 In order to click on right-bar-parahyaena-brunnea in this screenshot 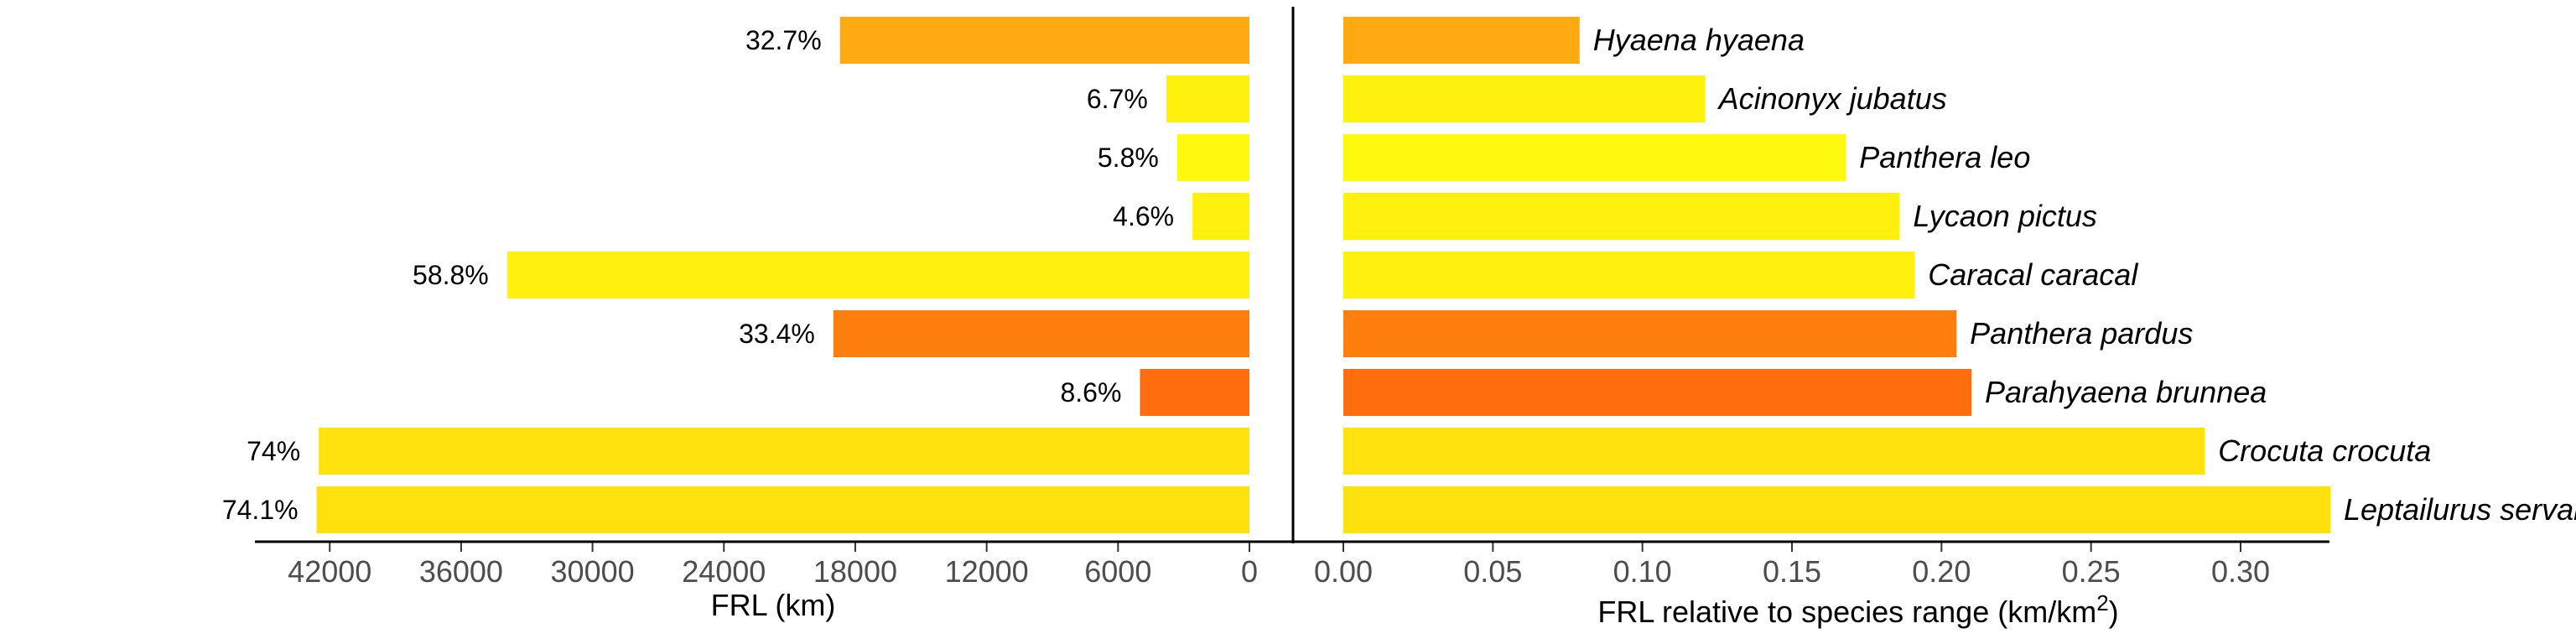, I will do `click(1657, 392)`.